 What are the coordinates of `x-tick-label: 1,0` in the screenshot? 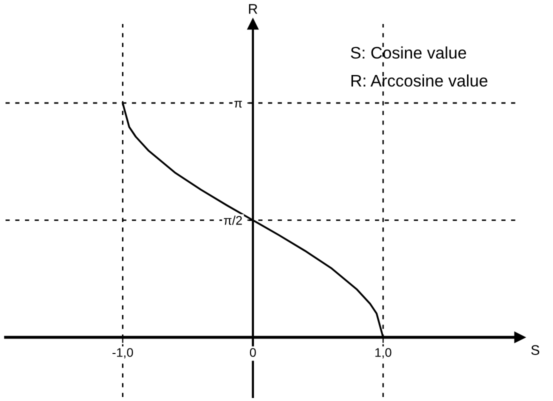 It's located at (383, 353).